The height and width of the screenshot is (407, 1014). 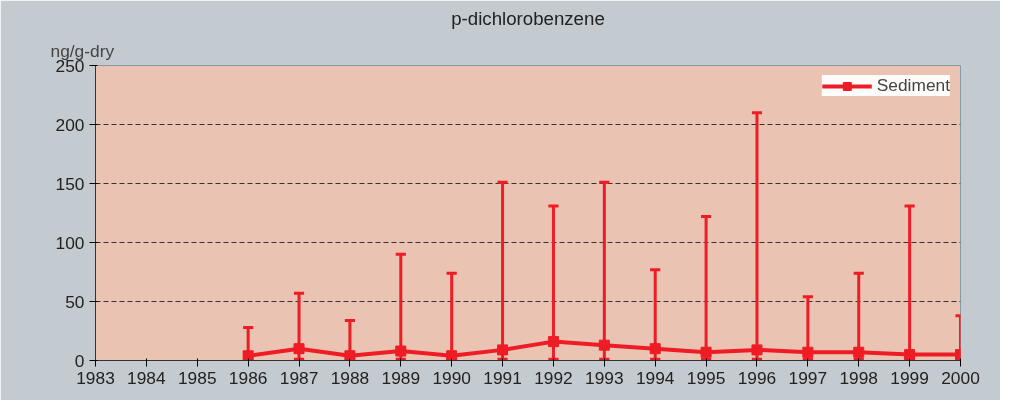 What do you see at coordinates (960, 377) in the screenshot?
I see `x-tick-label: 2000` at bounding box center [960, 377].